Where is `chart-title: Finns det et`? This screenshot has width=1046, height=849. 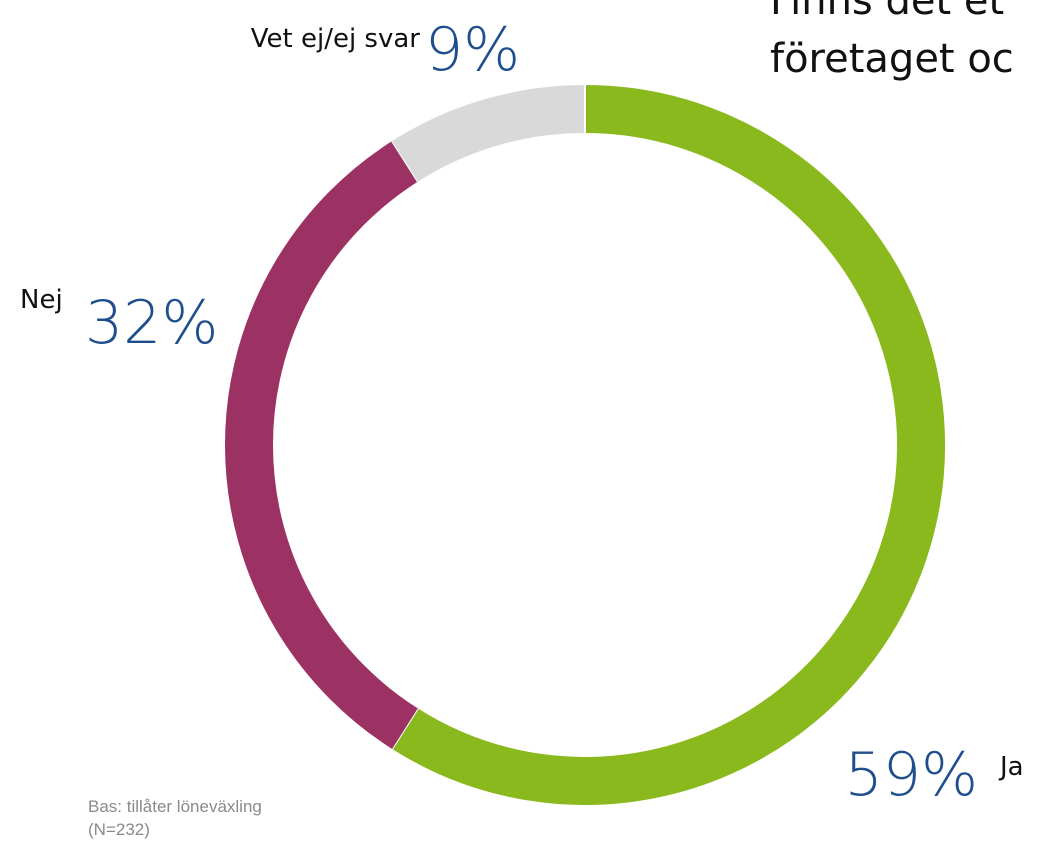 chart-title: Finns det et is located at coordinates (887, 12).